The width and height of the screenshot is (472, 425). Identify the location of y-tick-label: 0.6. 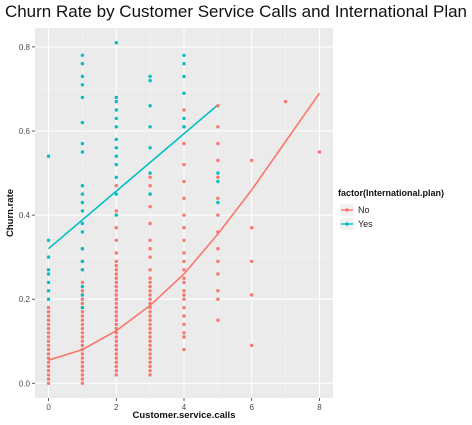
(25, 131).